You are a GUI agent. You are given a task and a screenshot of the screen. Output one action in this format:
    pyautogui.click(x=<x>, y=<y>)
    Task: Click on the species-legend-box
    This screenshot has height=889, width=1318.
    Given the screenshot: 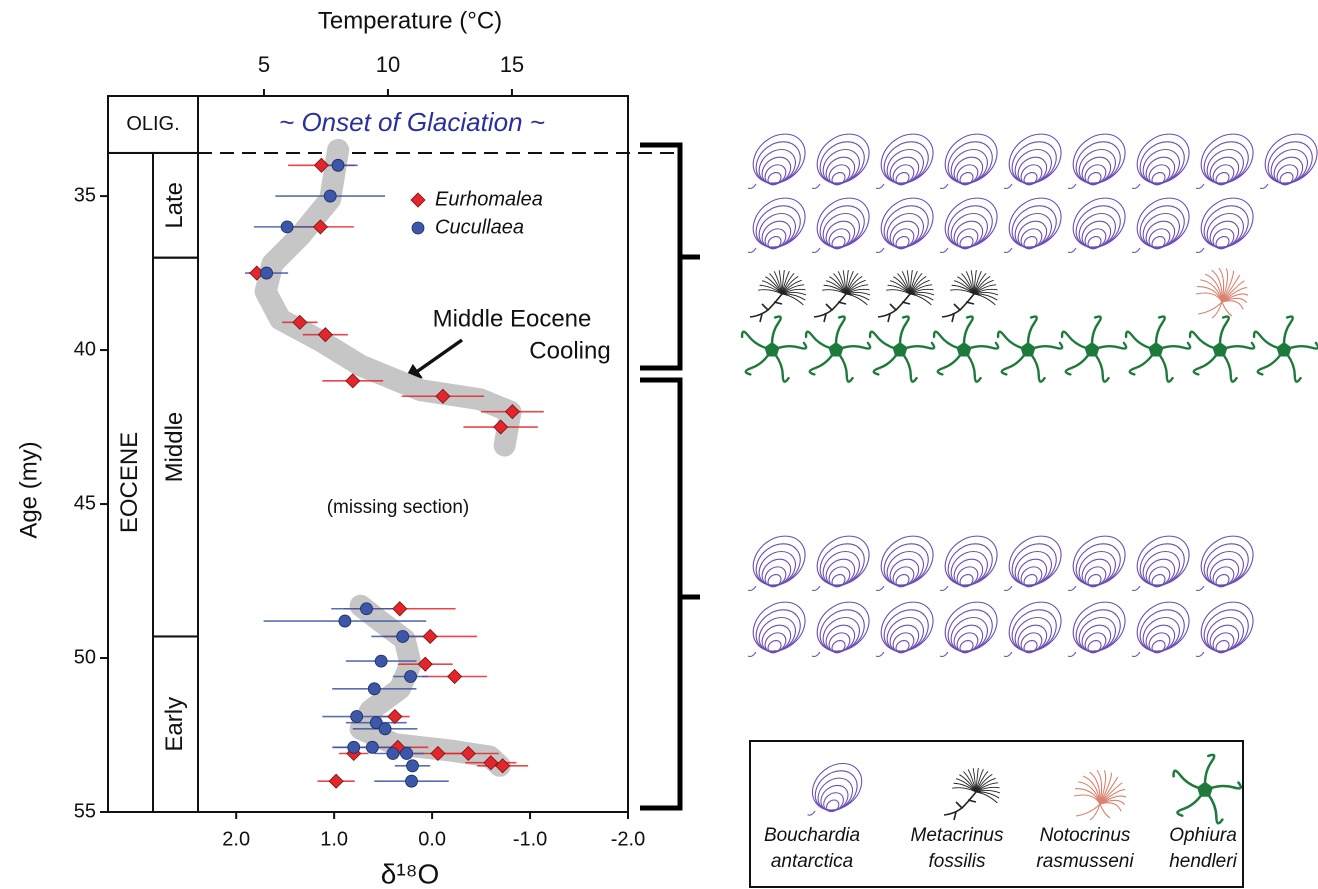 What is the action you would take?
    pyautogui.click(x=996, y=814)
    